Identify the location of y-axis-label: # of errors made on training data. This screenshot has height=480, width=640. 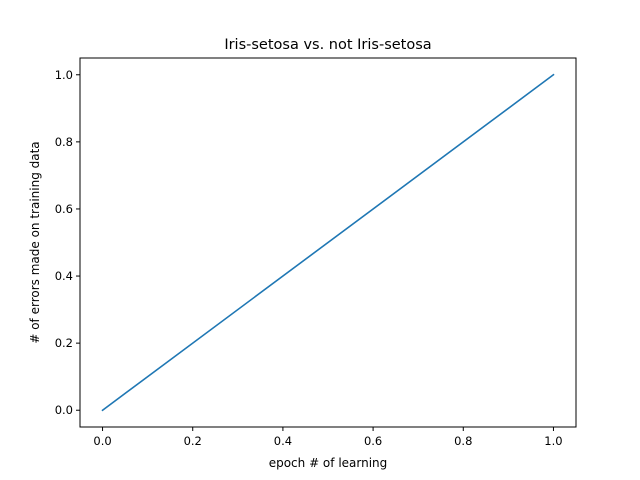
(35, 242).